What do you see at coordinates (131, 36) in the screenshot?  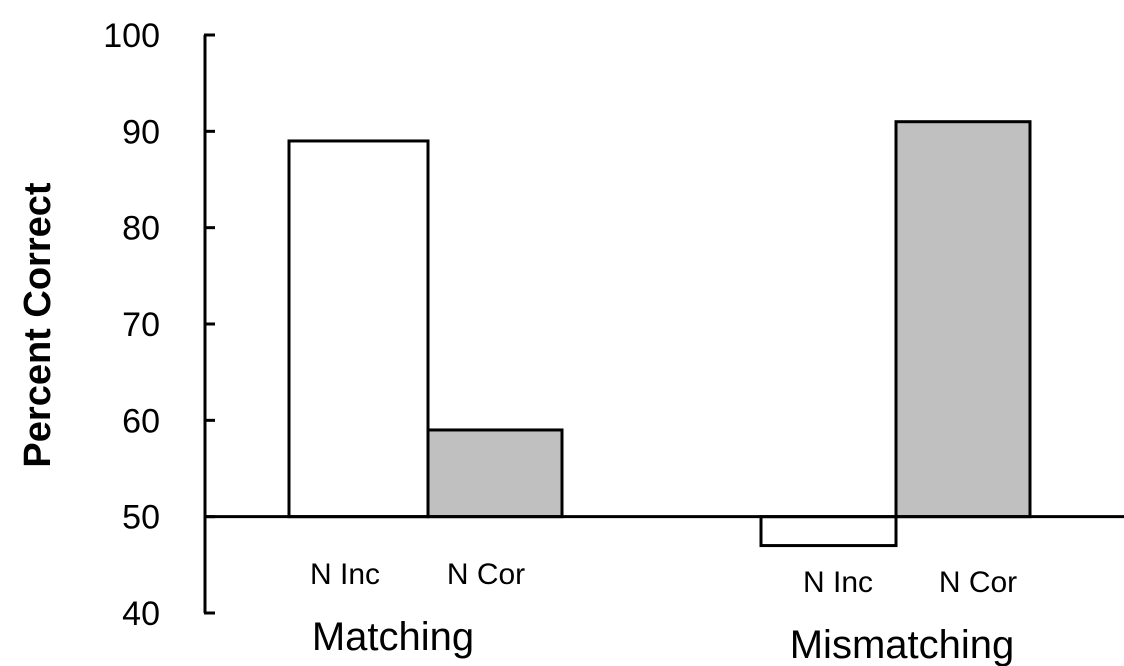 I see `y-tick-label: 100` at bounding box center [131, 36].